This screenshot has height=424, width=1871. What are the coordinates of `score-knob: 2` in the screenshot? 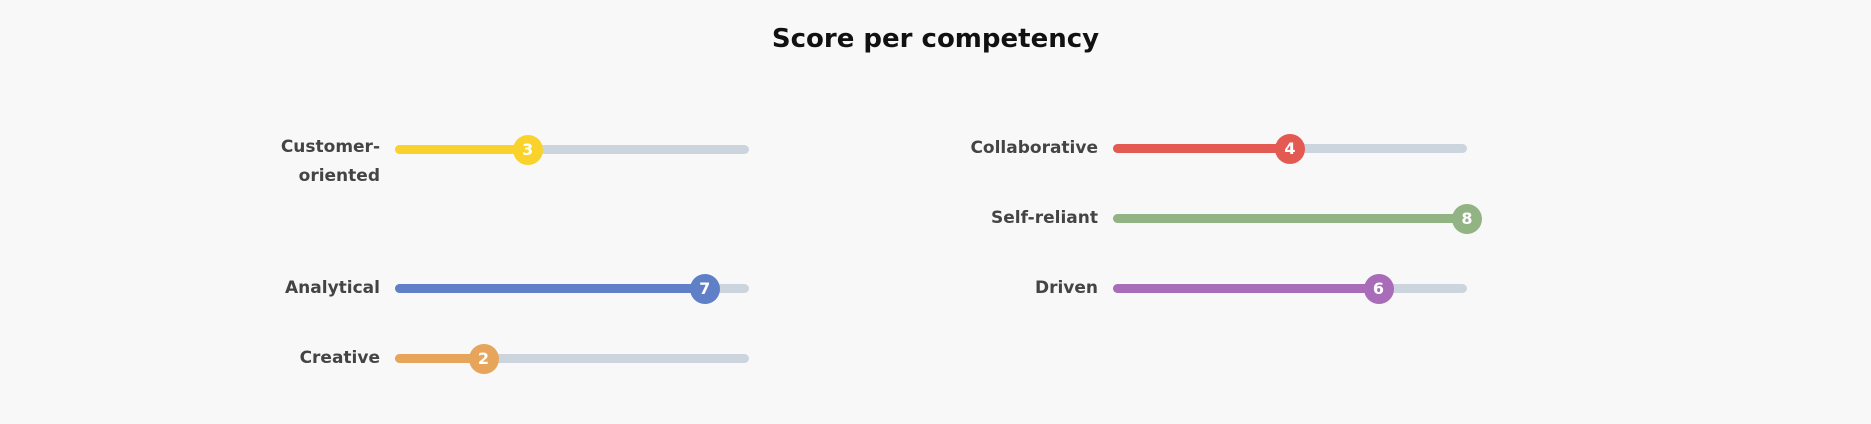 It's located at (483, 359).